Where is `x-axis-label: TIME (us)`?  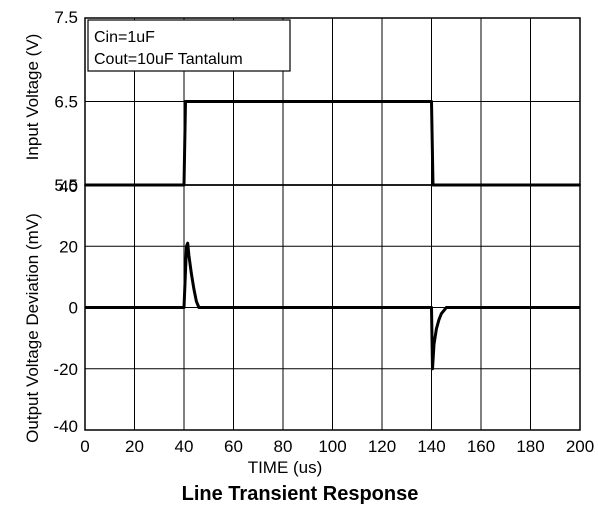 x-axis-label: TIME (us) is located at coordinates (285, 467).